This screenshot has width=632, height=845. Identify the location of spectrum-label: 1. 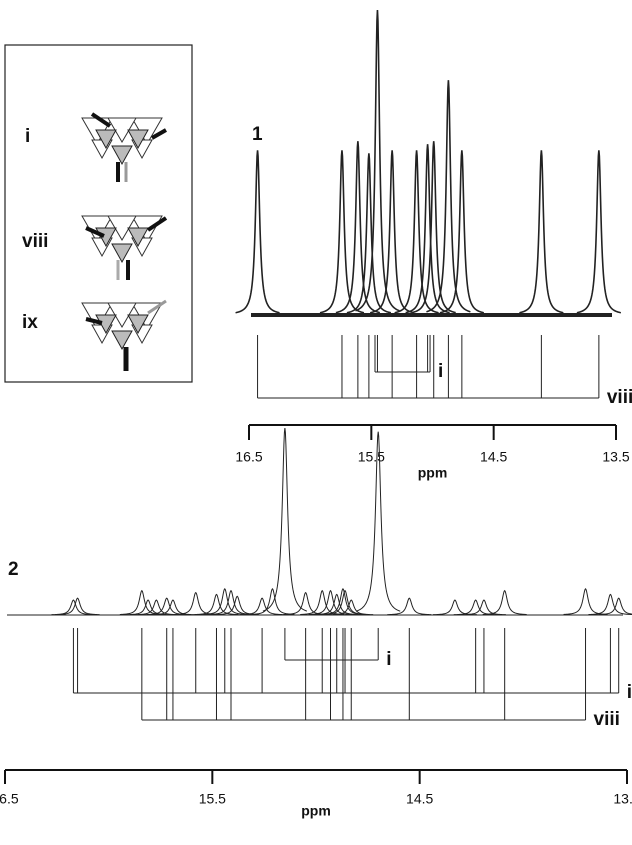
(257, 134).